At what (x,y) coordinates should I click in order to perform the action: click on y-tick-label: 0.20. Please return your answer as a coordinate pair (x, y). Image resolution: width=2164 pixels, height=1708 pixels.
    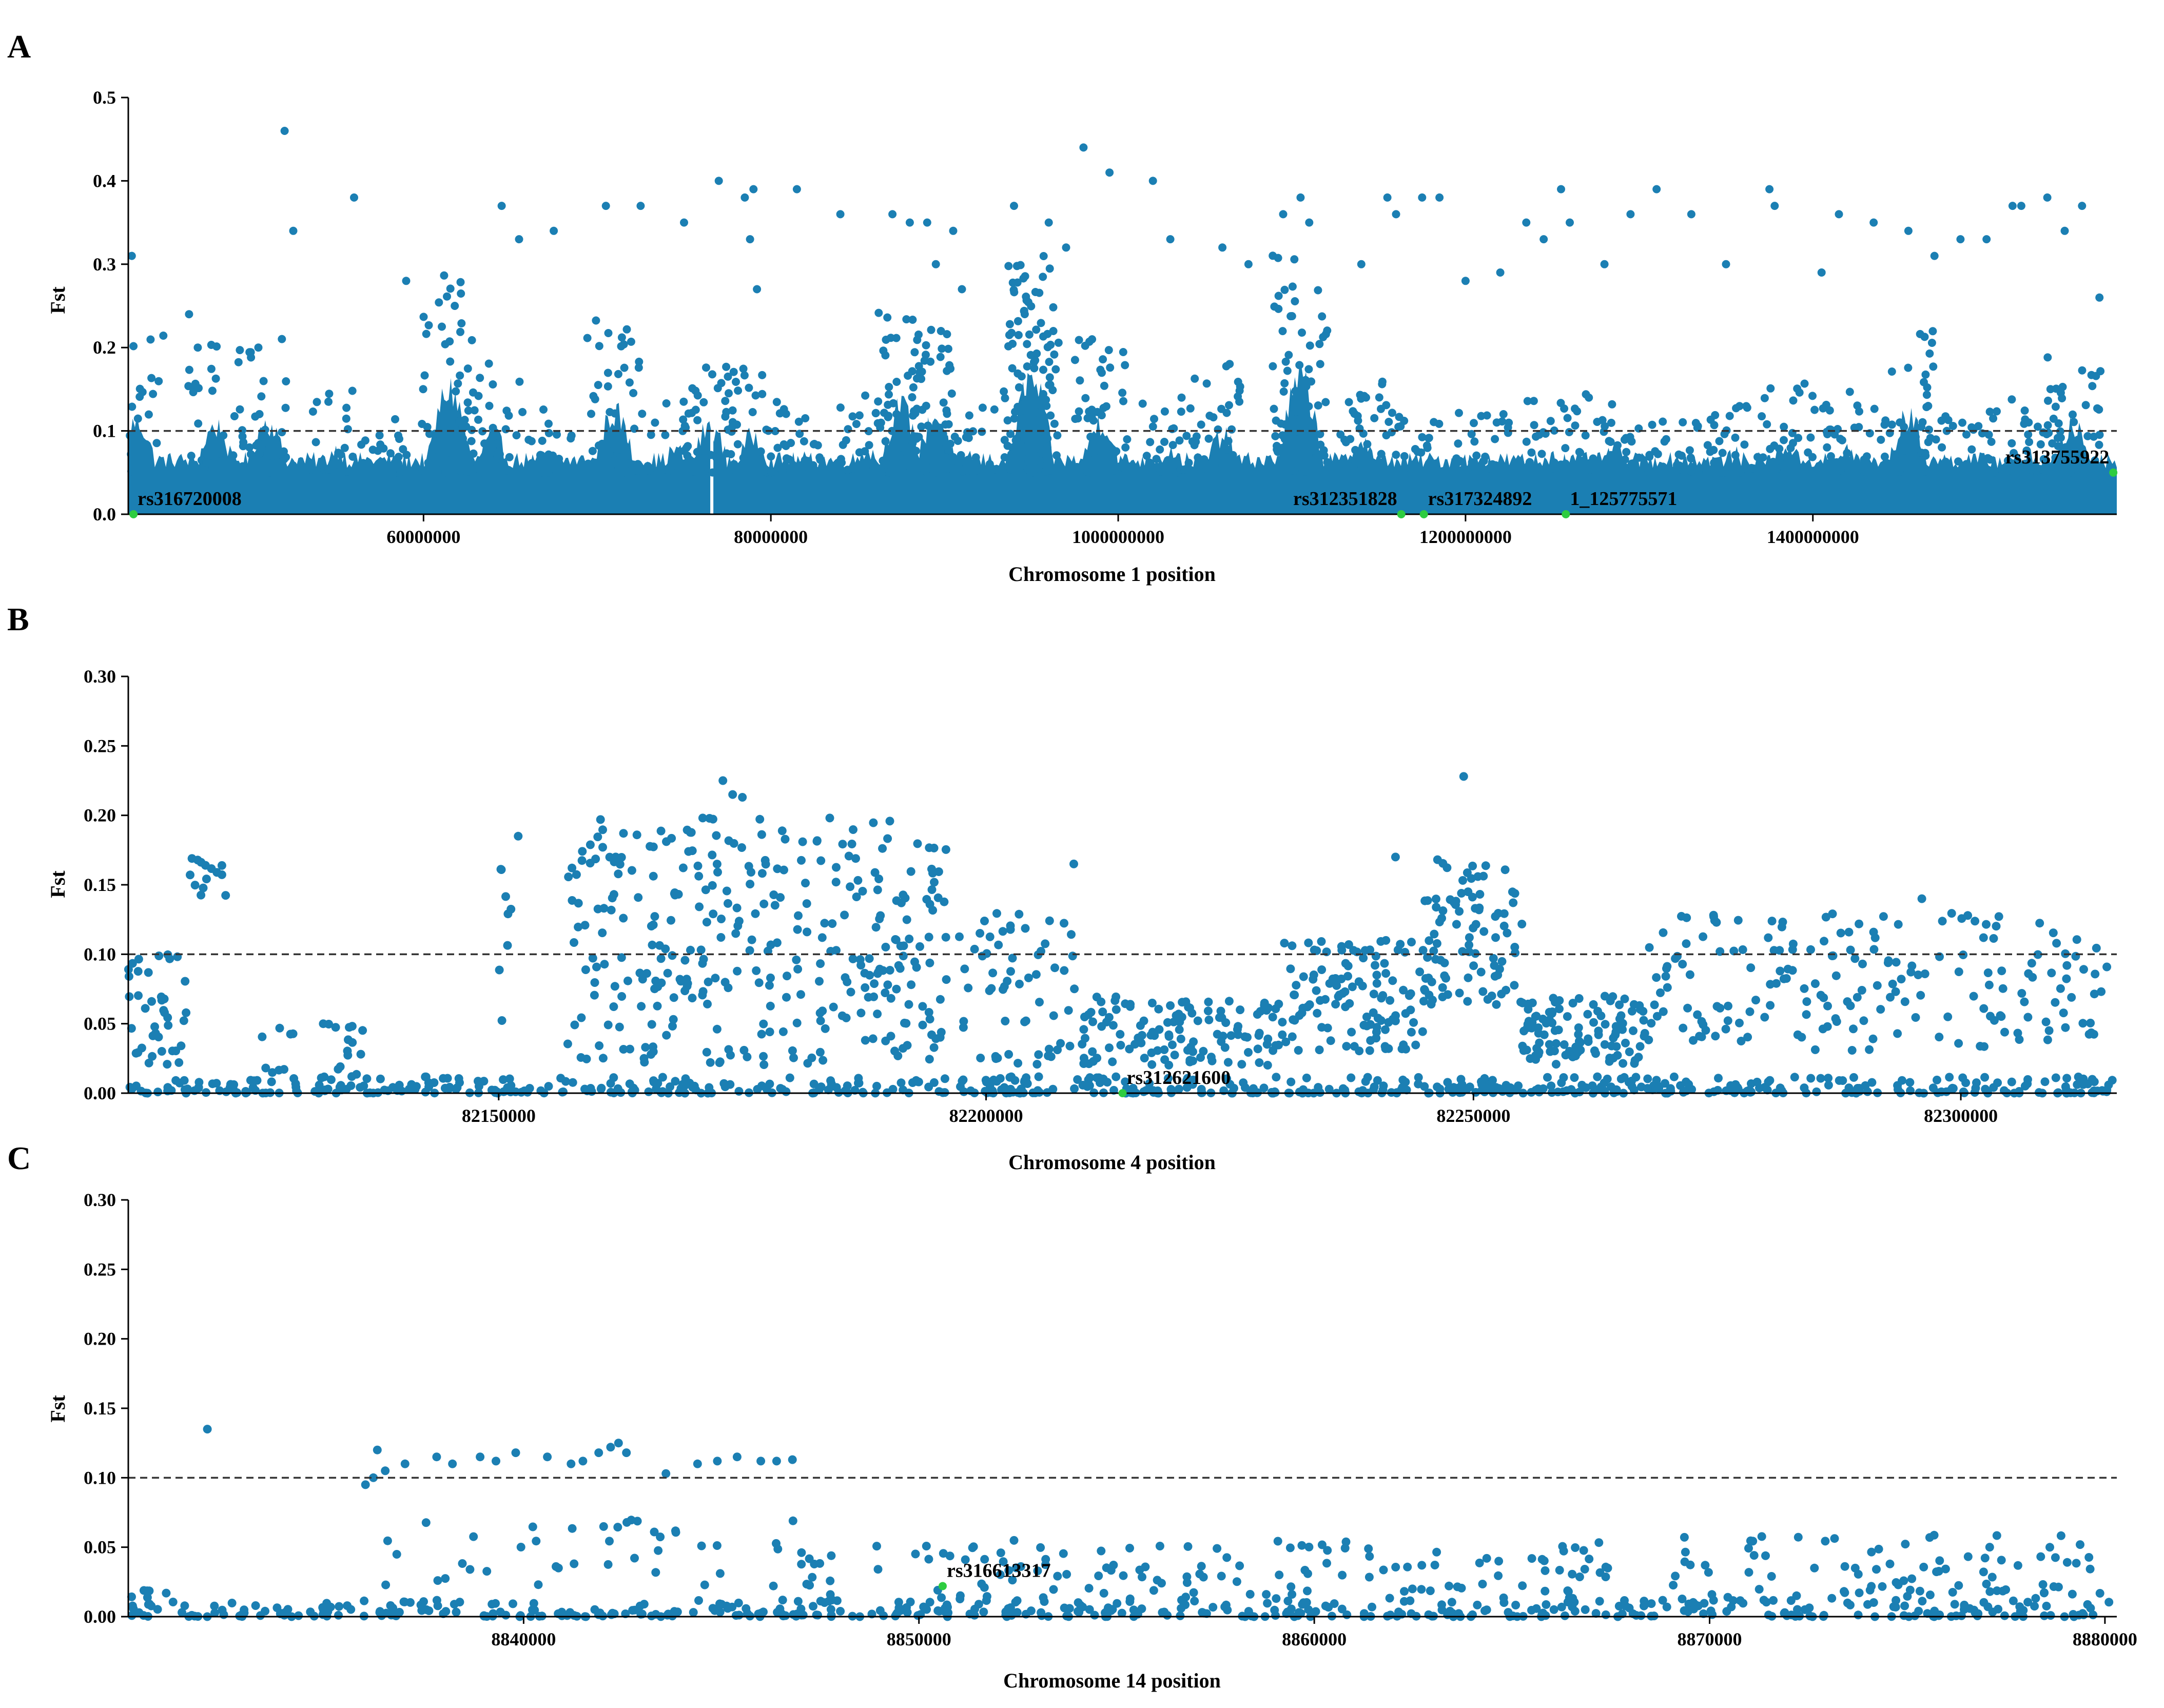
    Looking at the image, I should click on (100, 815).